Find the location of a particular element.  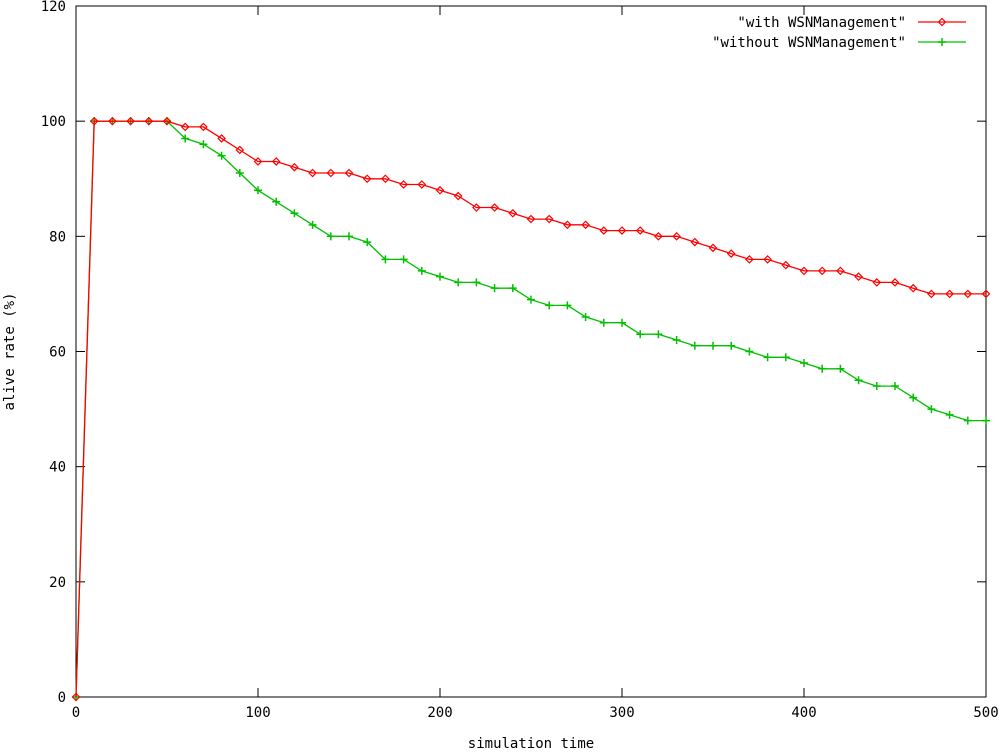

x-tick-label: 200 is located at coordinates (439, 713).